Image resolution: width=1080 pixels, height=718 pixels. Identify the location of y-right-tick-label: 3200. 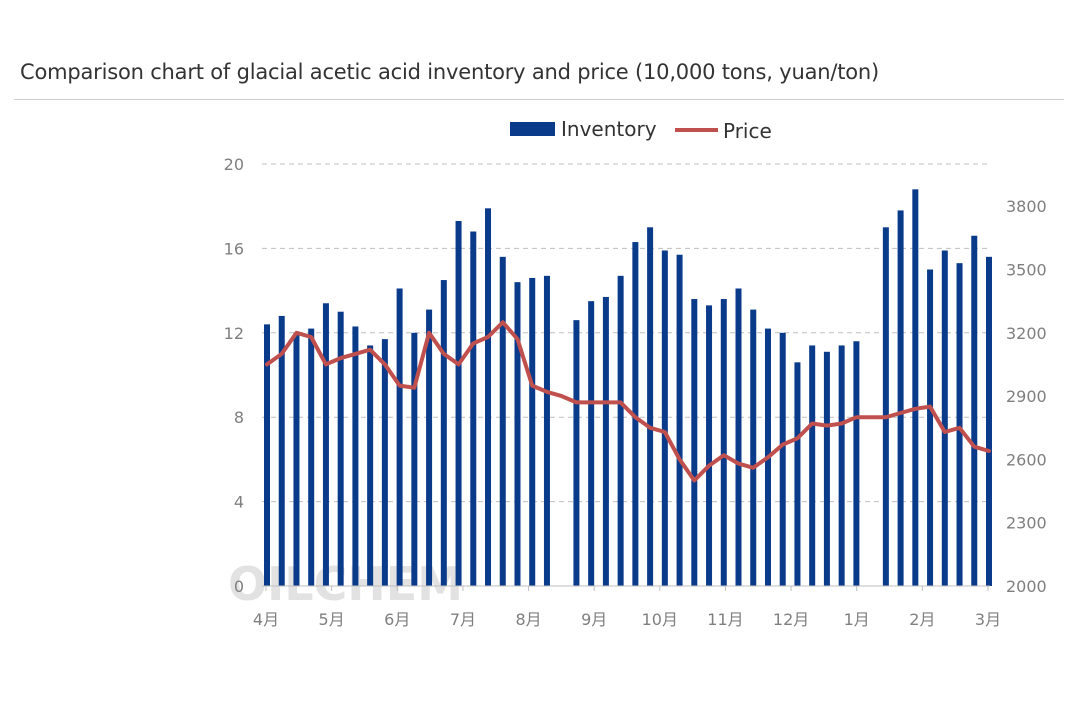
(1026, 333).